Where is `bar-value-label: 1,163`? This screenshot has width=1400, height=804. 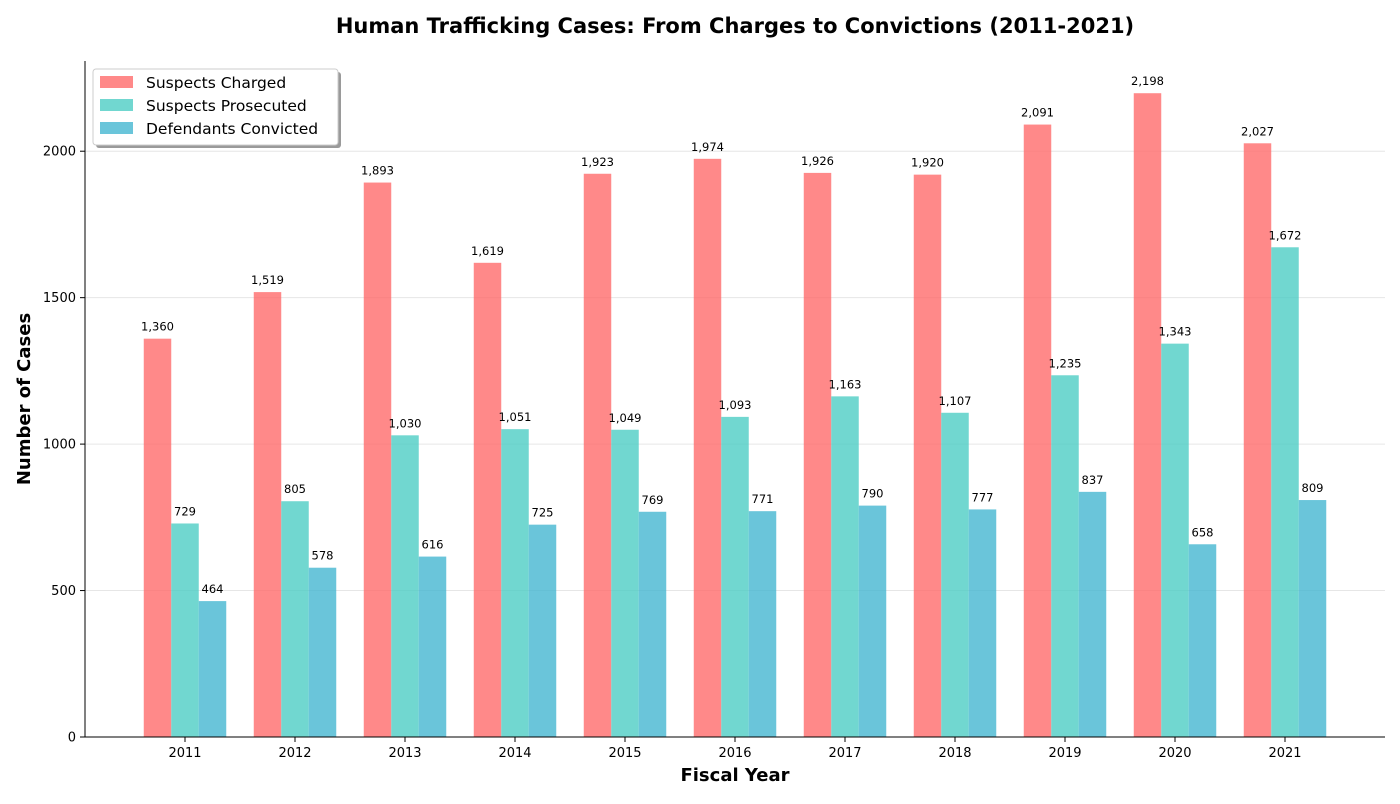 bar-value-label: 1,163 is located at coordinates (845, 384).